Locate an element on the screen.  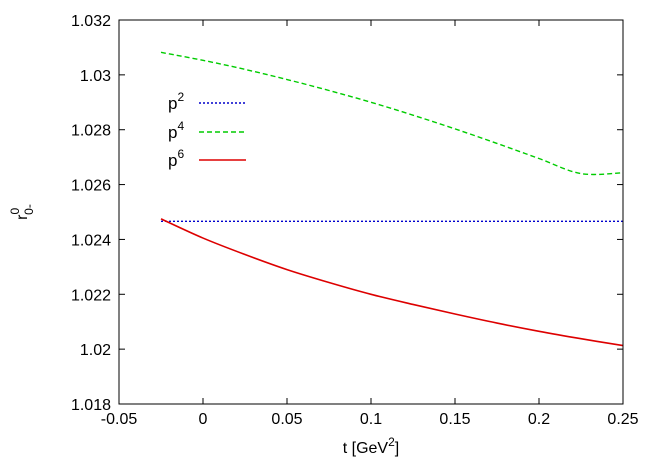
y-tick-label: 1.032 is located at coordinates (91, 21).